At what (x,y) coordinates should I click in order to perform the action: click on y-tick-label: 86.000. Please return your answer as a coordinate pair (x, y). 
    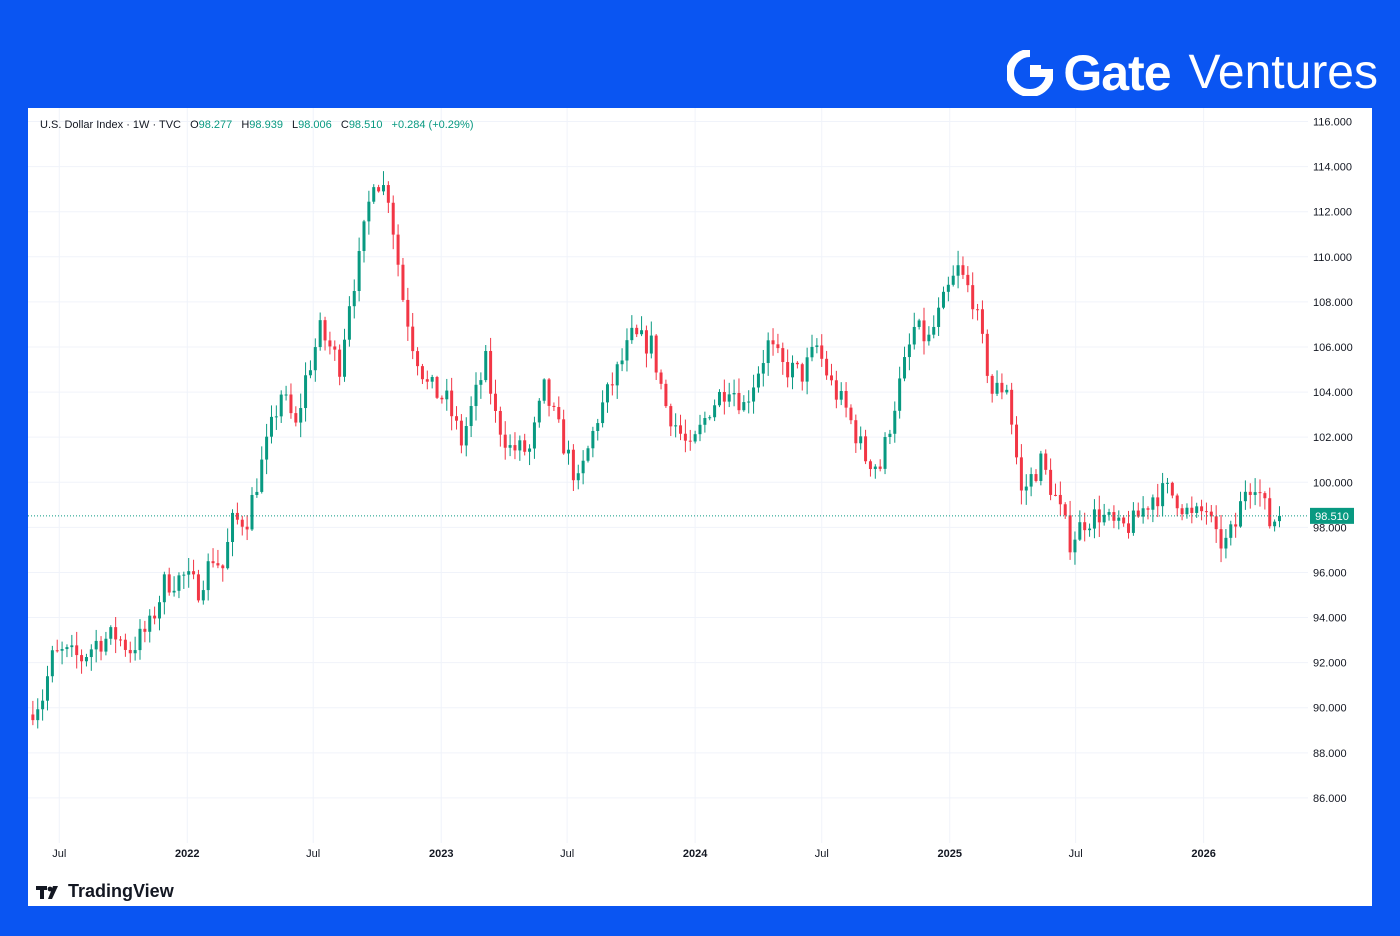
    Looking at the image, I should click on (1330, 799).